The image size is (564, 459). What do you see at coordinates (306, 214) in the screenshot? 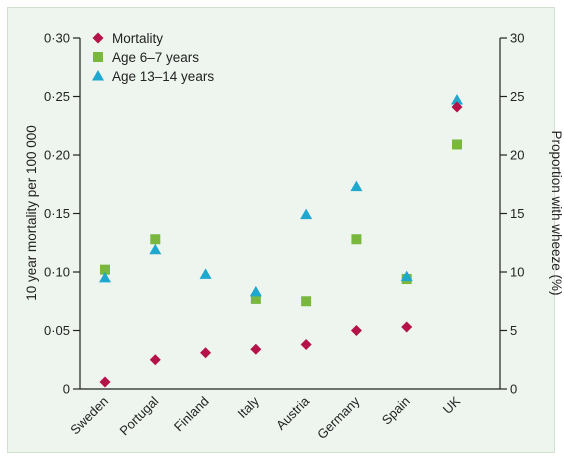
I see `triangle-point-austria` at bounding box center [306, 214].